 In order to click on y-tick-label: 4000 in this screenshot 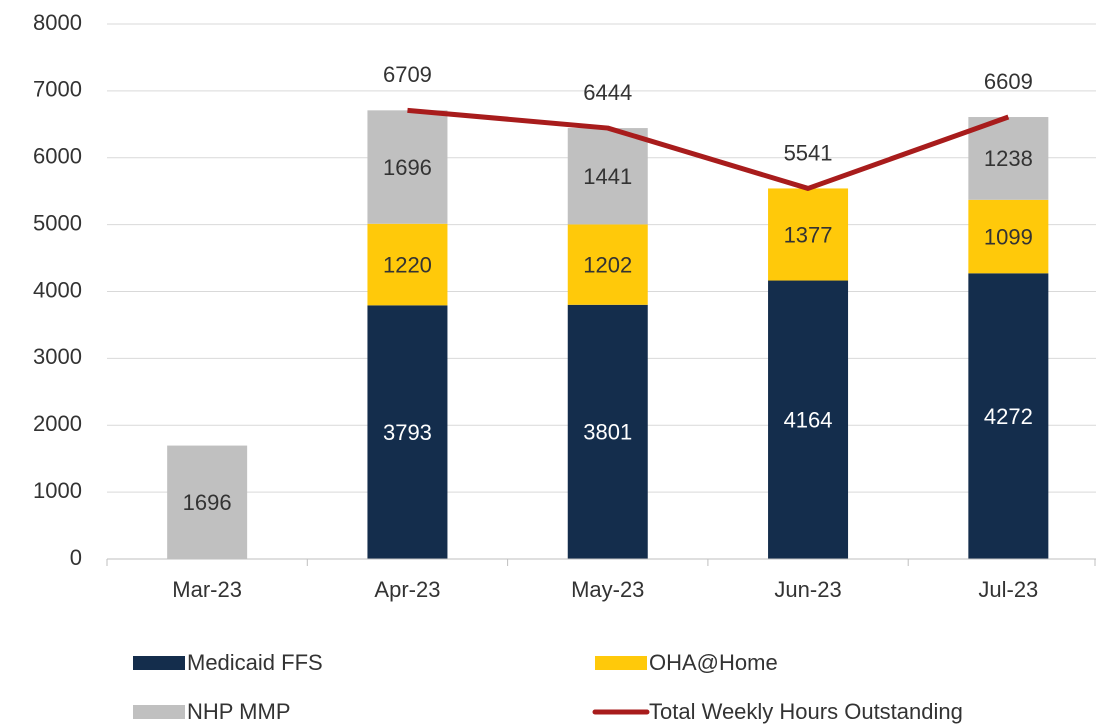, I will do `click(57, 289)`.